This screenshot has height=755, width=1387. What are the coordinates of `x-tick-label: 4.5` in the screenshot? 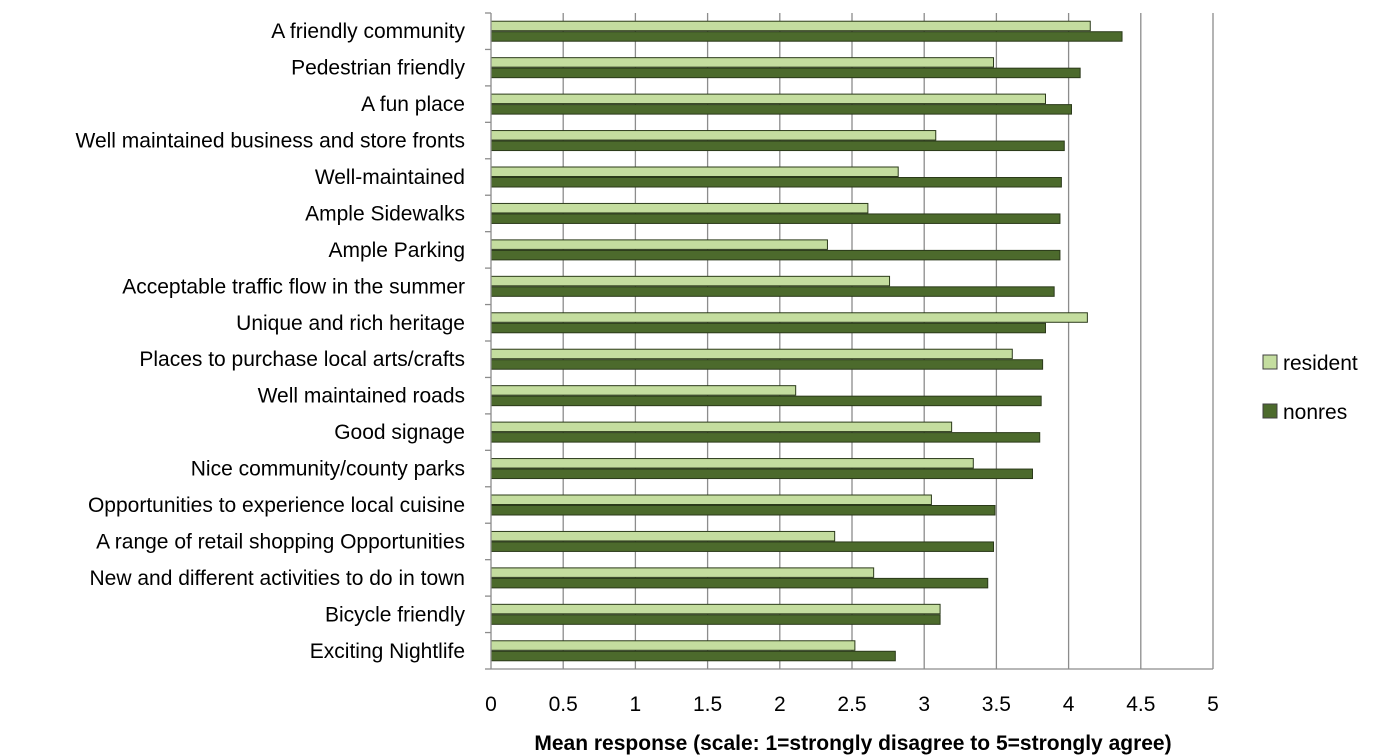 It's located at (1140, 704).